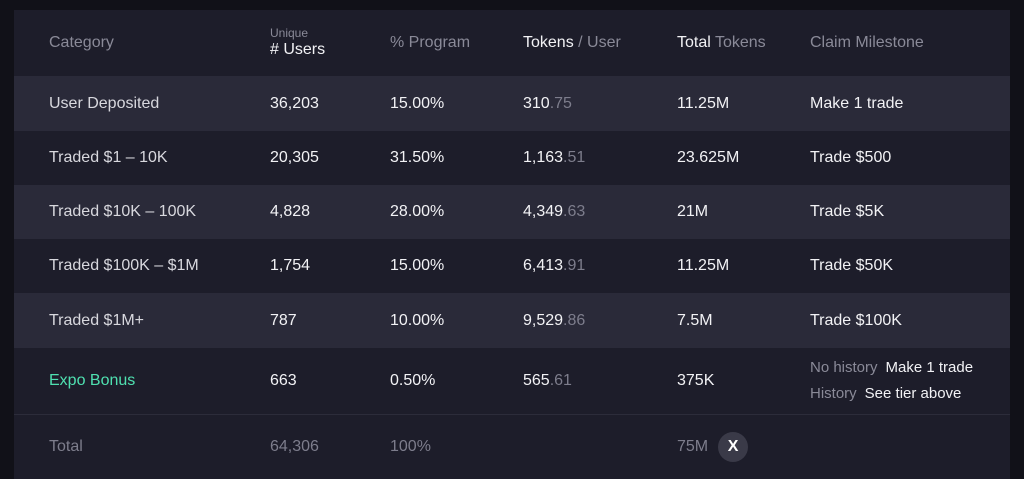 The image size is (1024, 479). I want to click on tokens-integer: 565, so click(536, 380).